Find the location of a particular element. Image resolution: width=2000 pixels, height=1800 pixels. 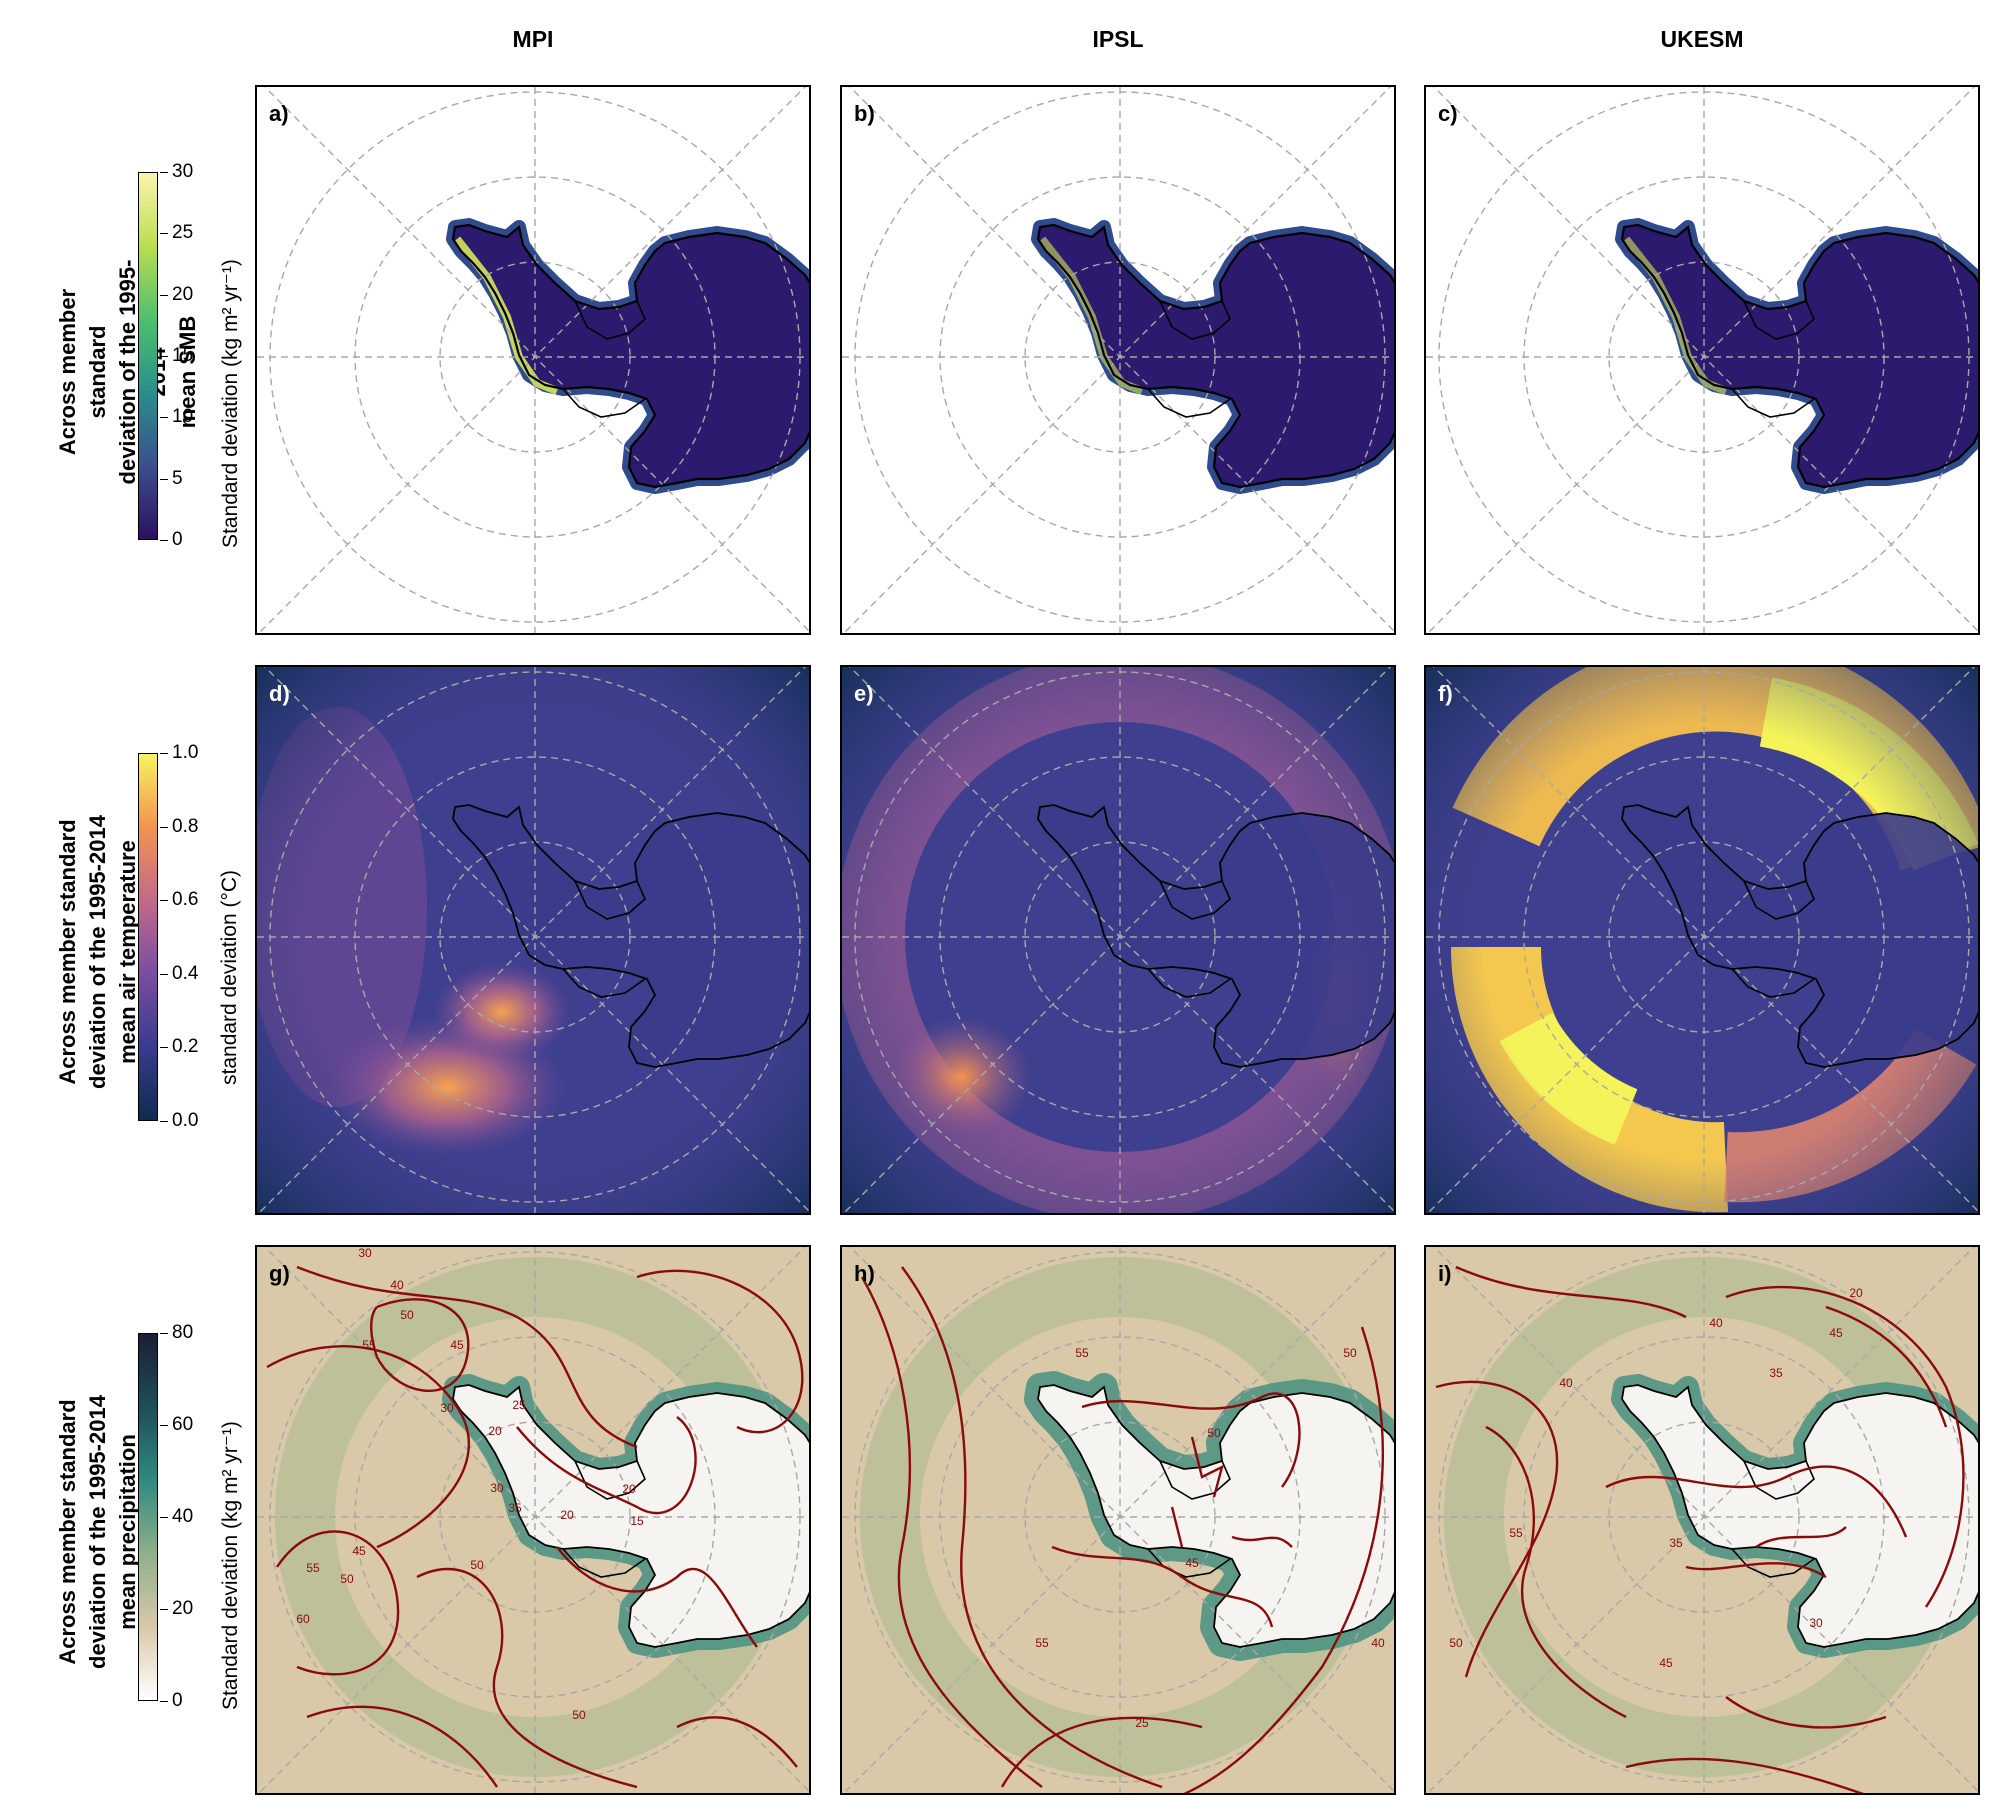

colorbar-tick-label: 0.4 is located at coordinates (185, 973).